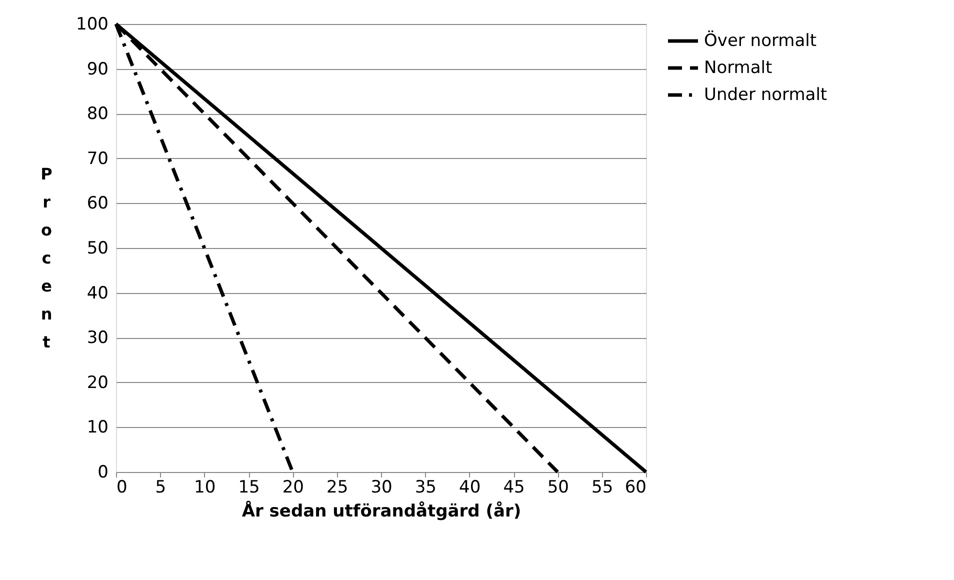  What do you see at coordinates (382, 511) in the screenshot?
I see `x-axis-title: År sedan utförandåtgärd (år)` at bounding box center [382, 511].